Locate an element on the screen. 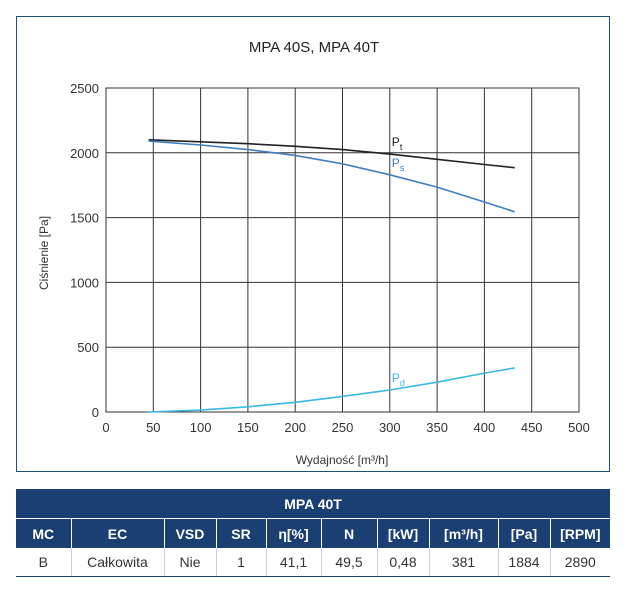 The width and height of the screenshot is (628, 600). series-label-pd: Pd is located at coordinates (398, 379).